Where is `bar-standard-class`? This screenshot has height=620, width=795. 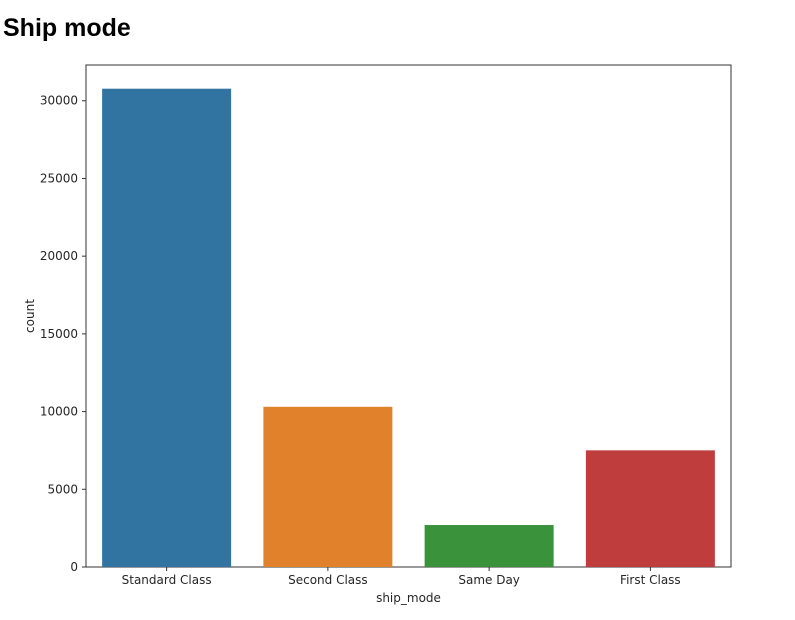
bar-standard-class is located at coordinates (167, 328).